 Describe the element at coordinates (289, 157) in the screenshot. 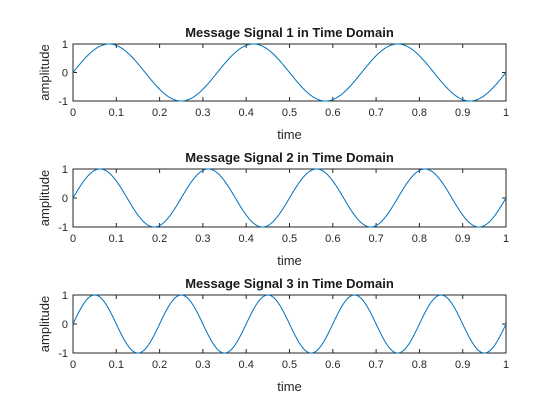

I see `chart-title: Message Signal 2 in Time Domain` at that location.